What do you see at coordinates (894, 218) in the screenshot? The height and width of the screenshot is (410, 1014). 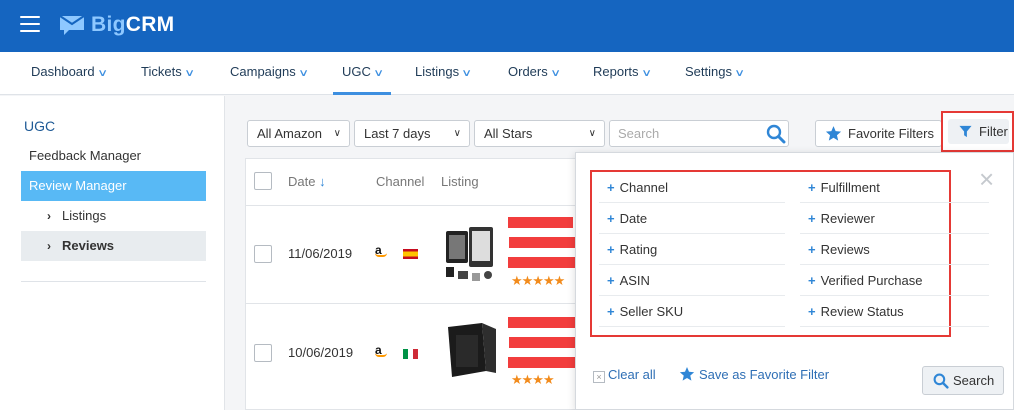 I see `filter-option-reviewer: + Reviewer` at bounding box center [894, 218].